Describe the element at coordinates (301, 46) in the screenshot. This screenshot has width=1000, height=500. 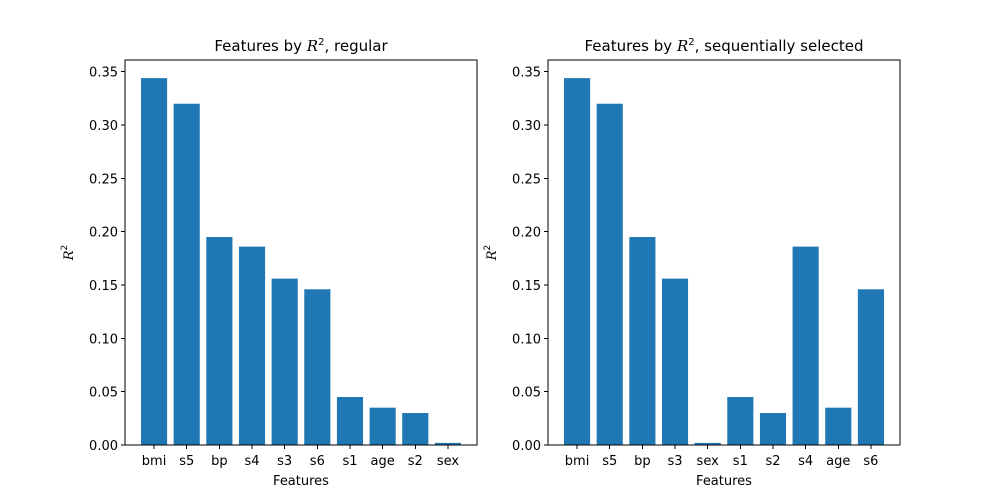
I see `chart-title: Features by R2, regular` at that location.